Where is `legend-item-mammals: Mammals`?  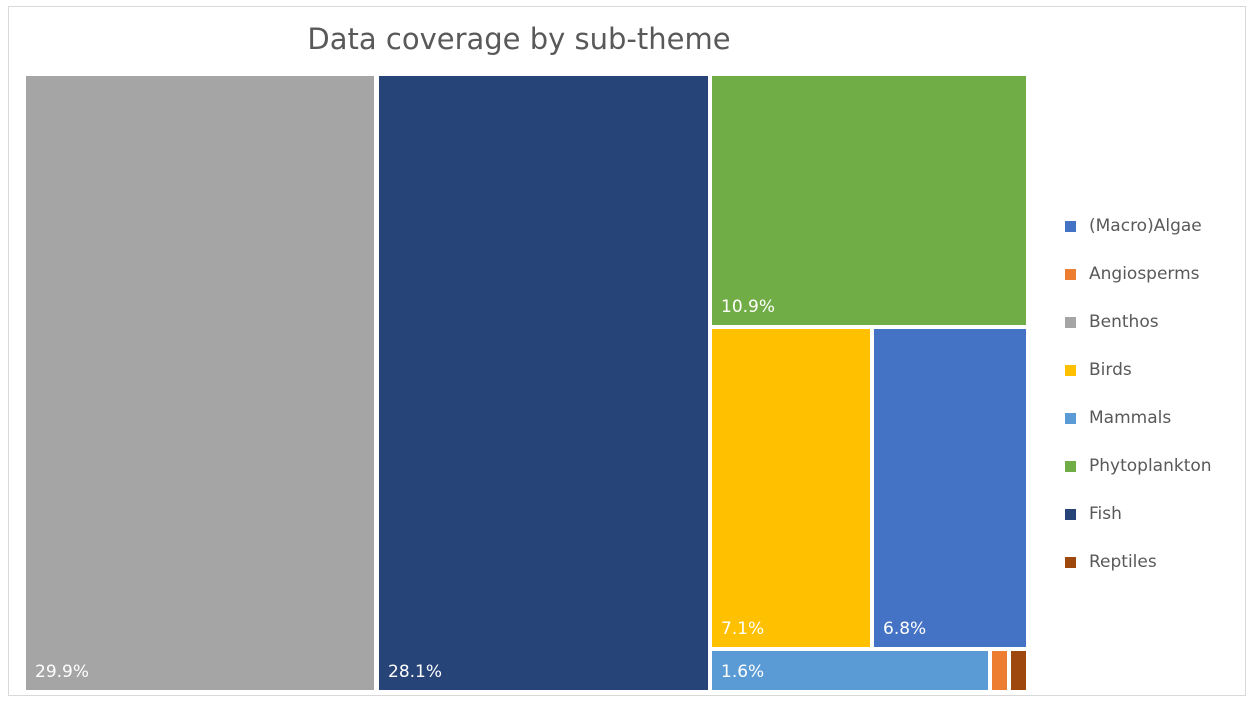
legend-item-mammals: Mammals is located at coordinates (1155, 418).